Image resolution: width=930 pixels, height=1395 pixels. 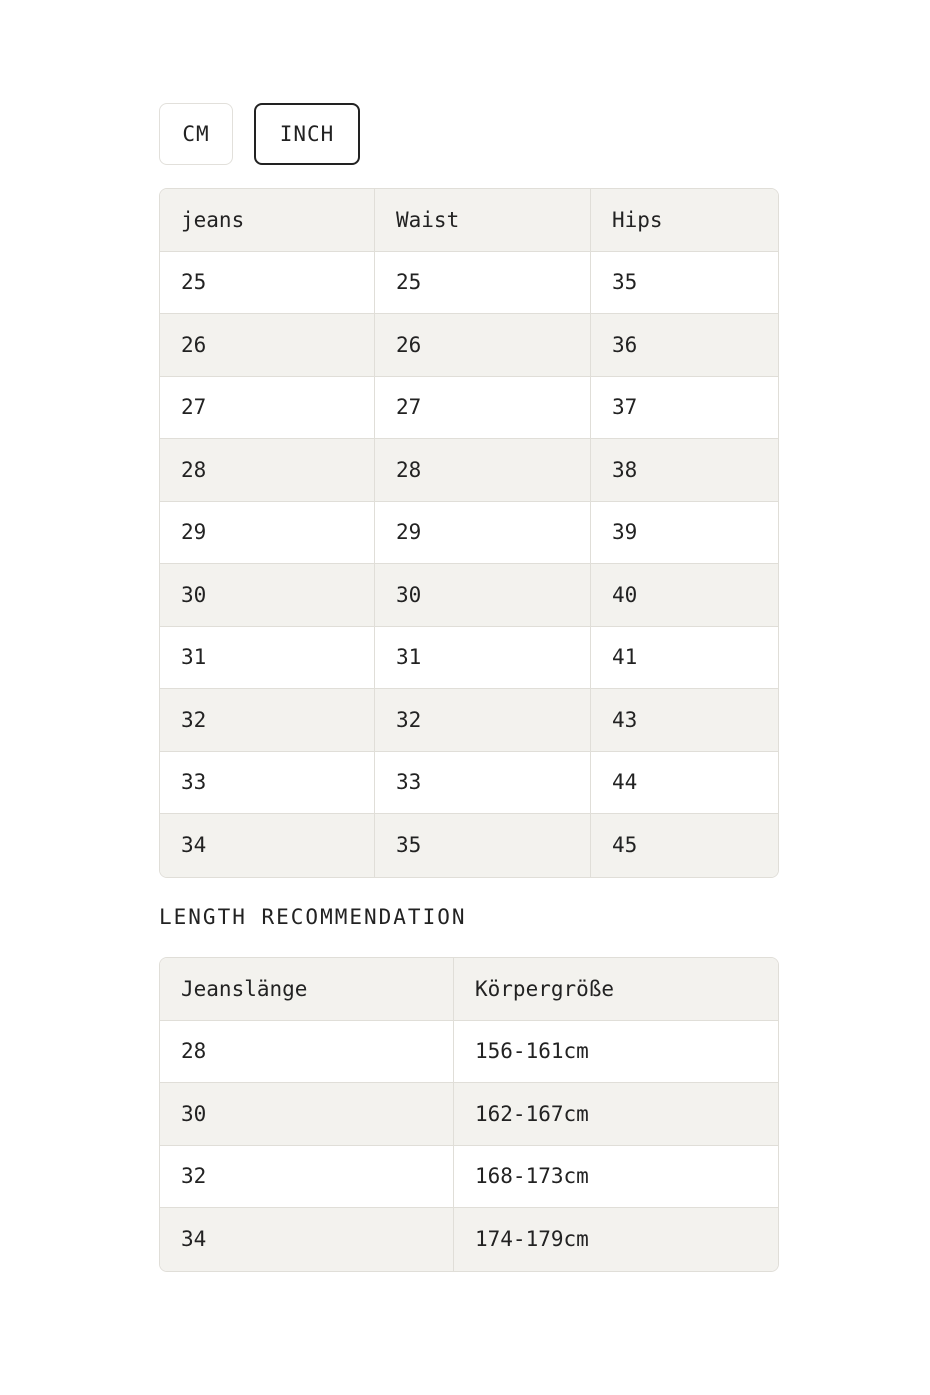 I want to click on table-header-row: jeans Waist Hips, so click(x=469, y=220).